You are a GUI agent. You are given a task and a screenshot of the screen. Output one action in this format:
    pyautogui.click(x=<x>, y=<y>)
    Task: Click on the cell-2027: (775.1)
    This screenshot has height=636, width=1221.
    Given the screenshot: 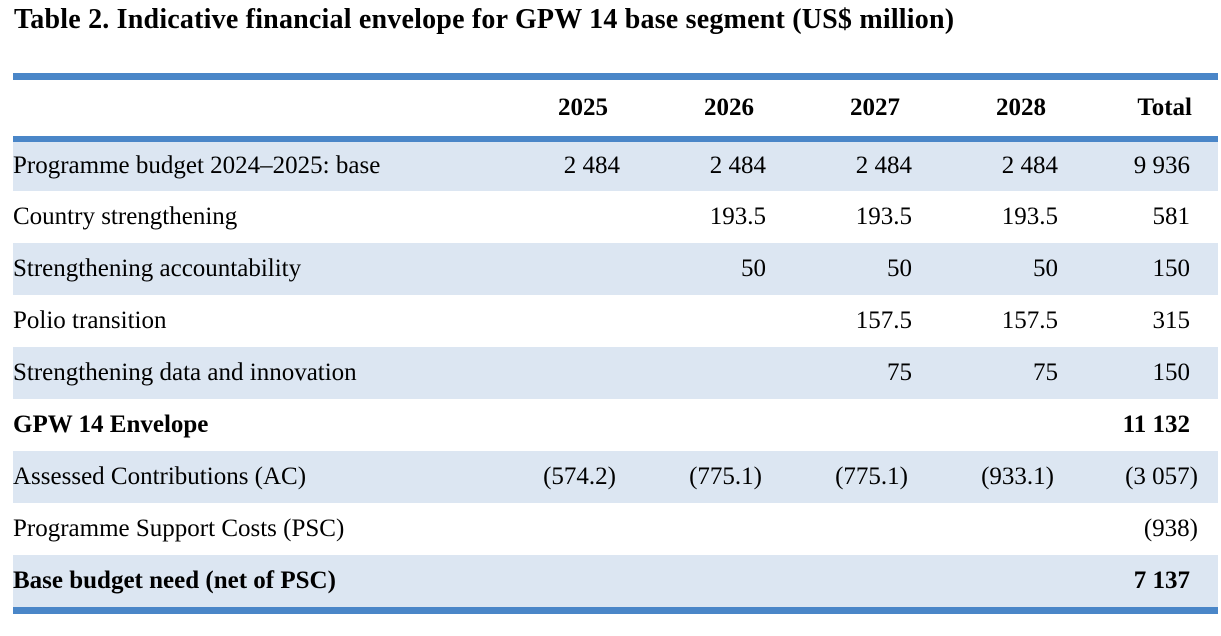 What is the action you would take?
    pyautogui.click(x=871, y=476)
    